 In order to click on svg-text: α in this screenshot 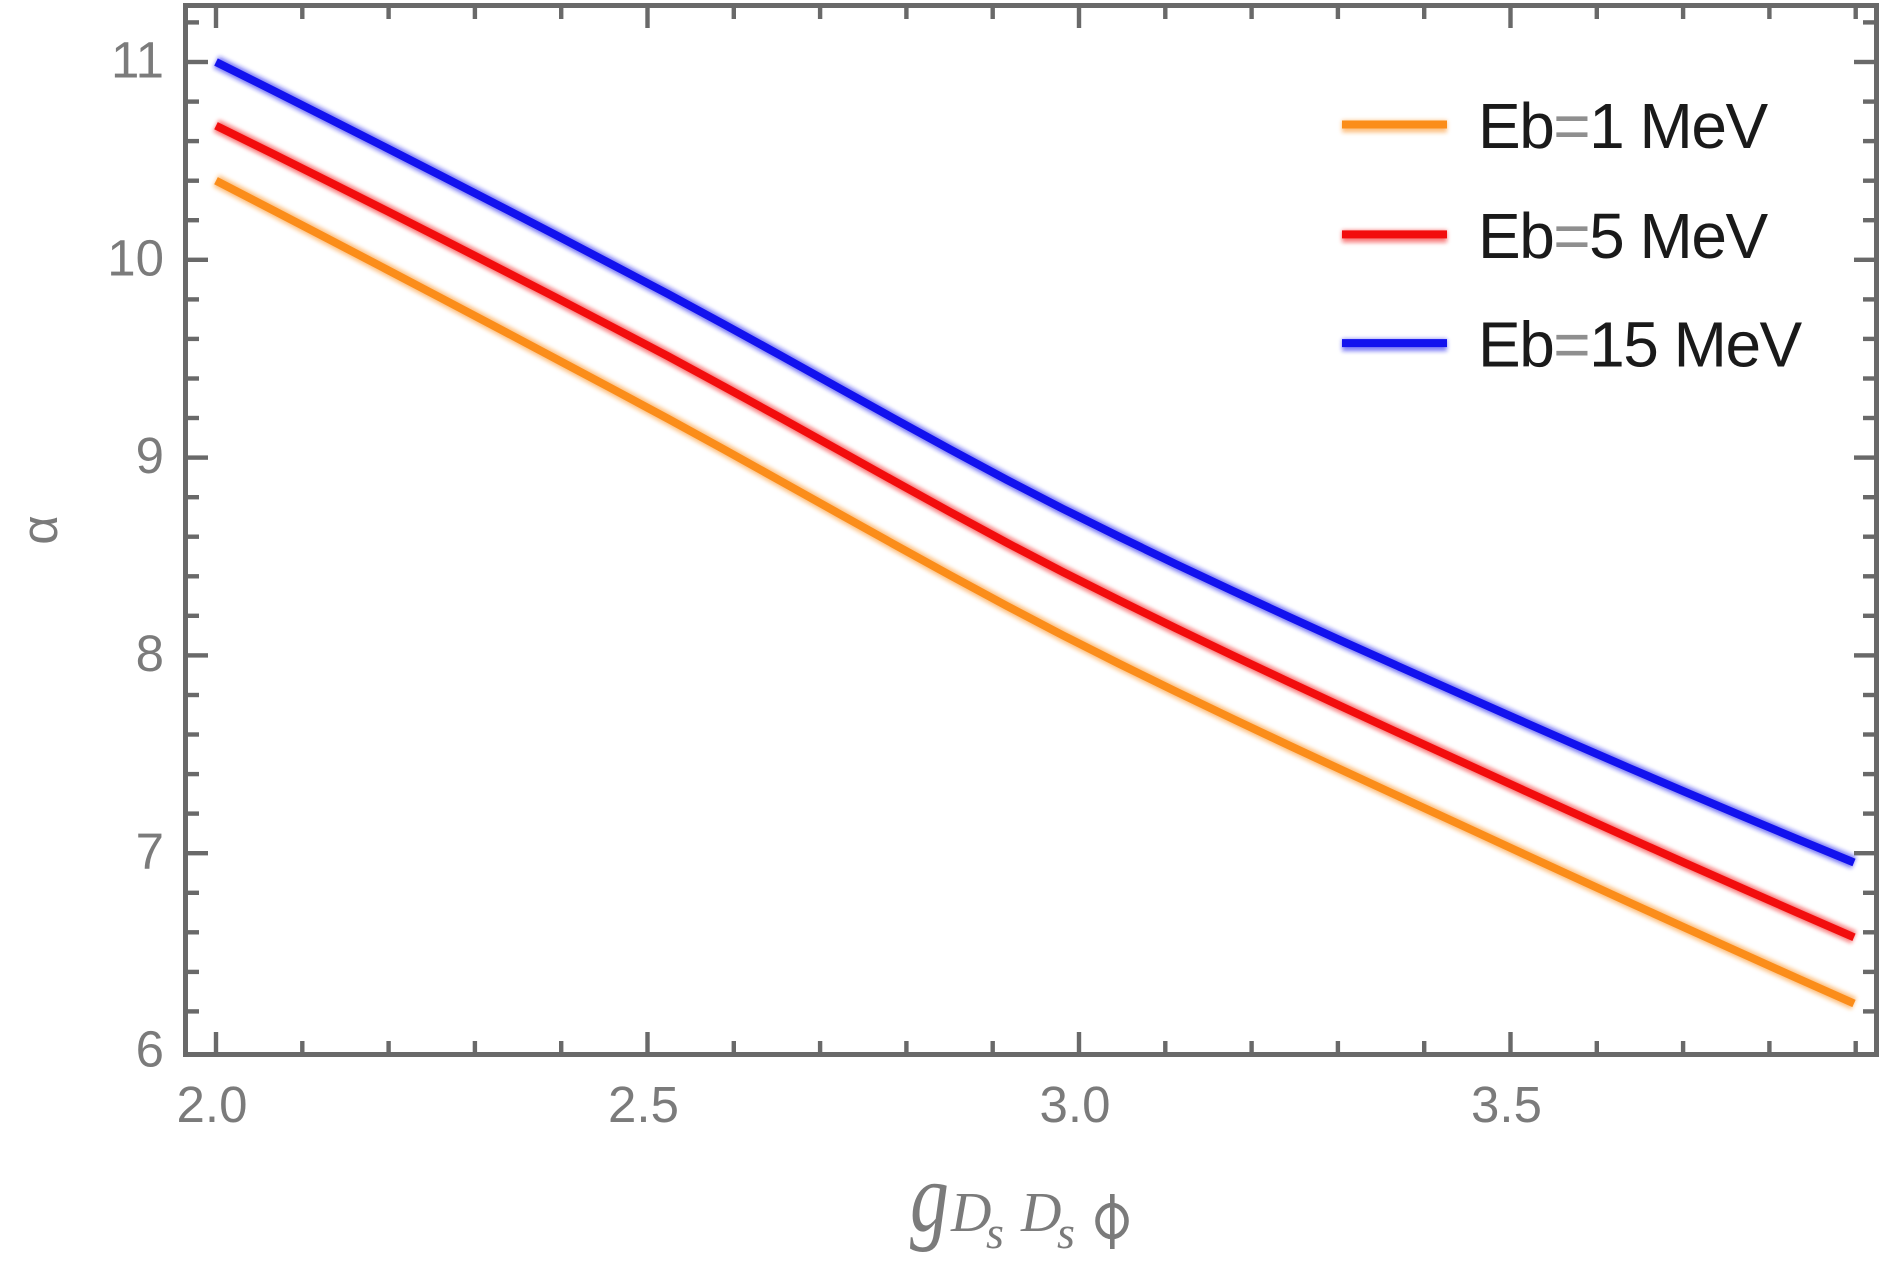, I will do `click(39, 529)`.